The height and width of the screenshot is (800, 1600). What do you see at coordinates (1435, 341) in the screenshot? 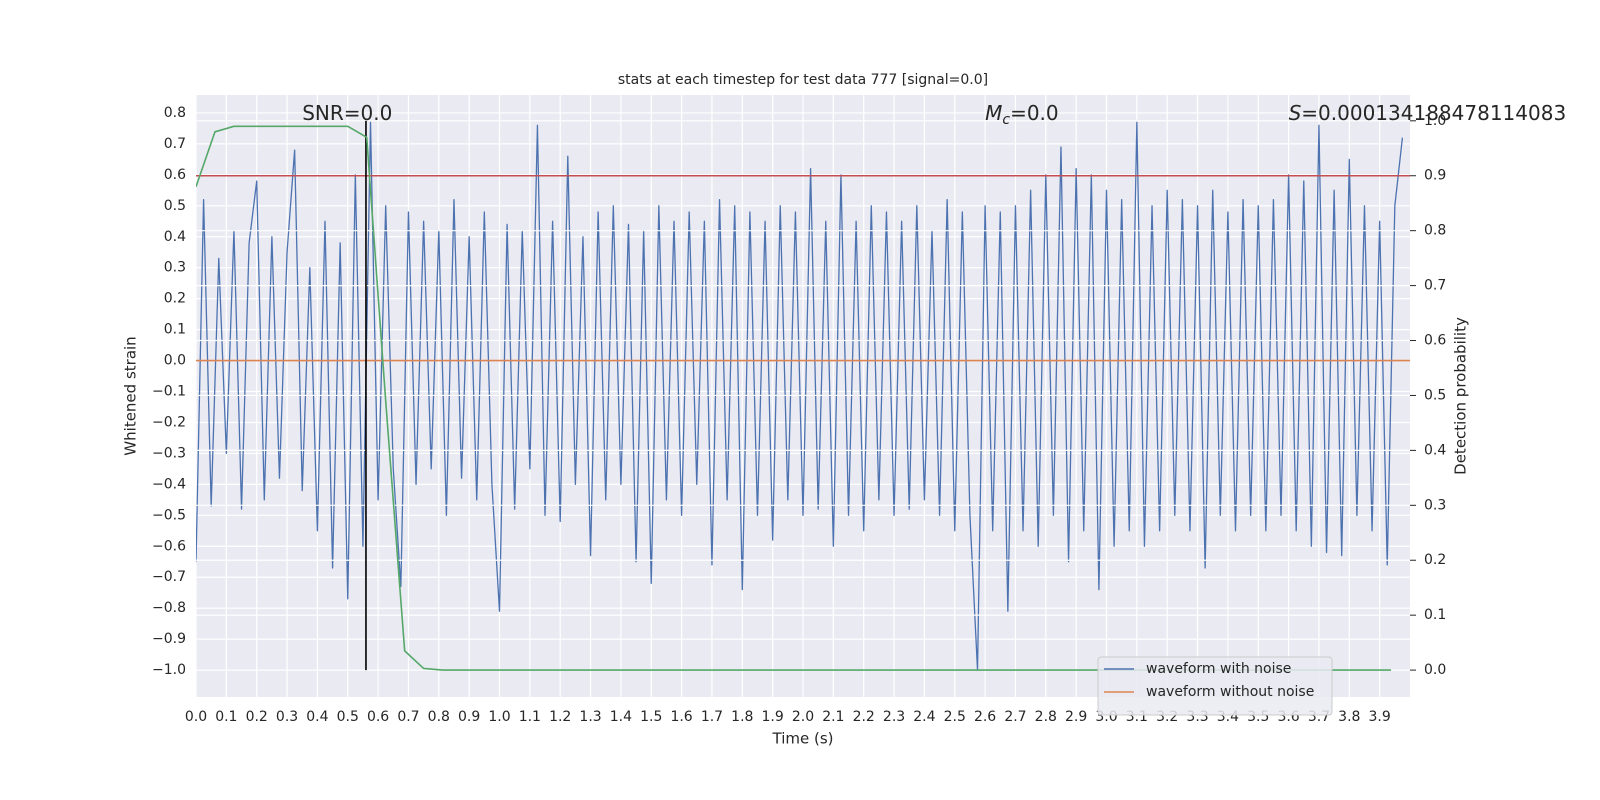
I see `y2-tick-label: 0.6` at bounding box center [1435, 341].